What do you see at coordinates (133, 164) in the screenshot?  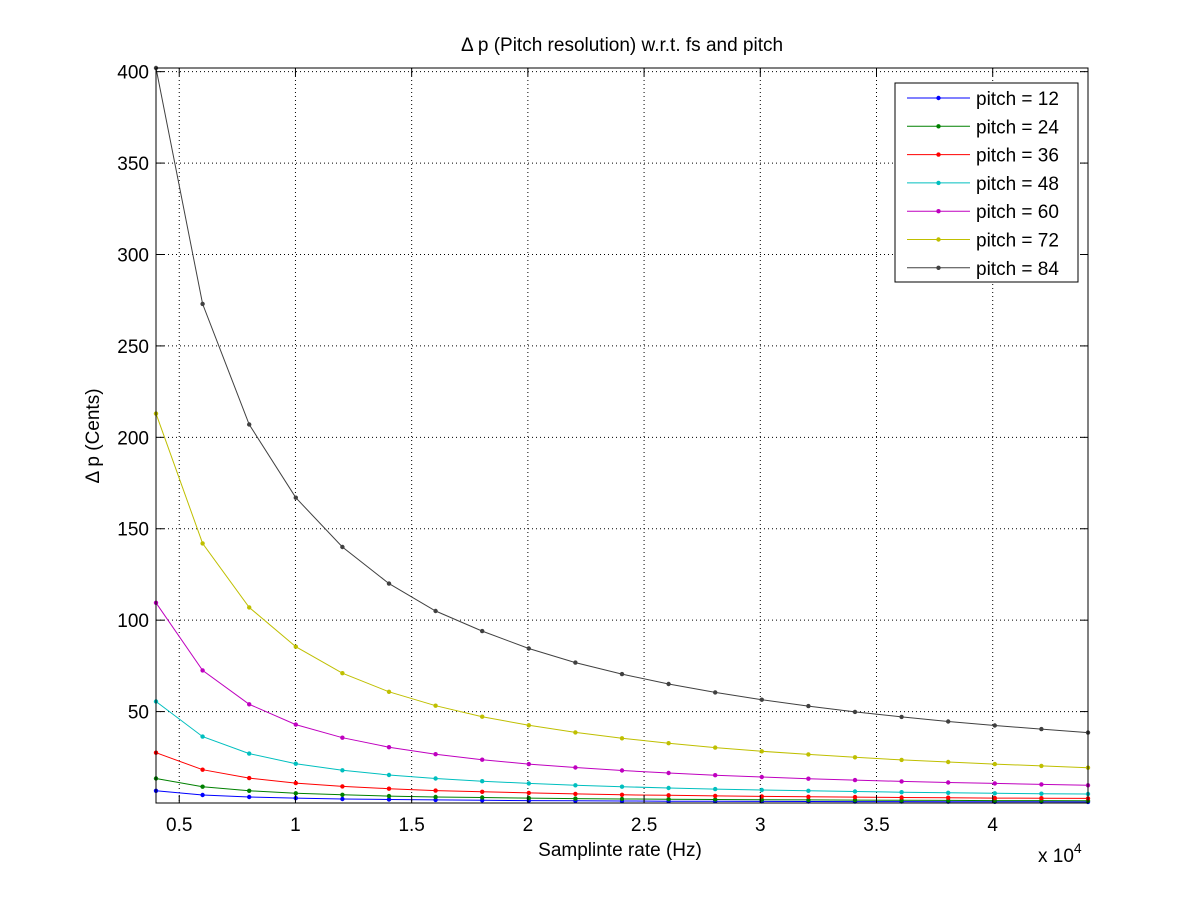 I see `y-tick-label: 350` at bounding box center [133, 164].